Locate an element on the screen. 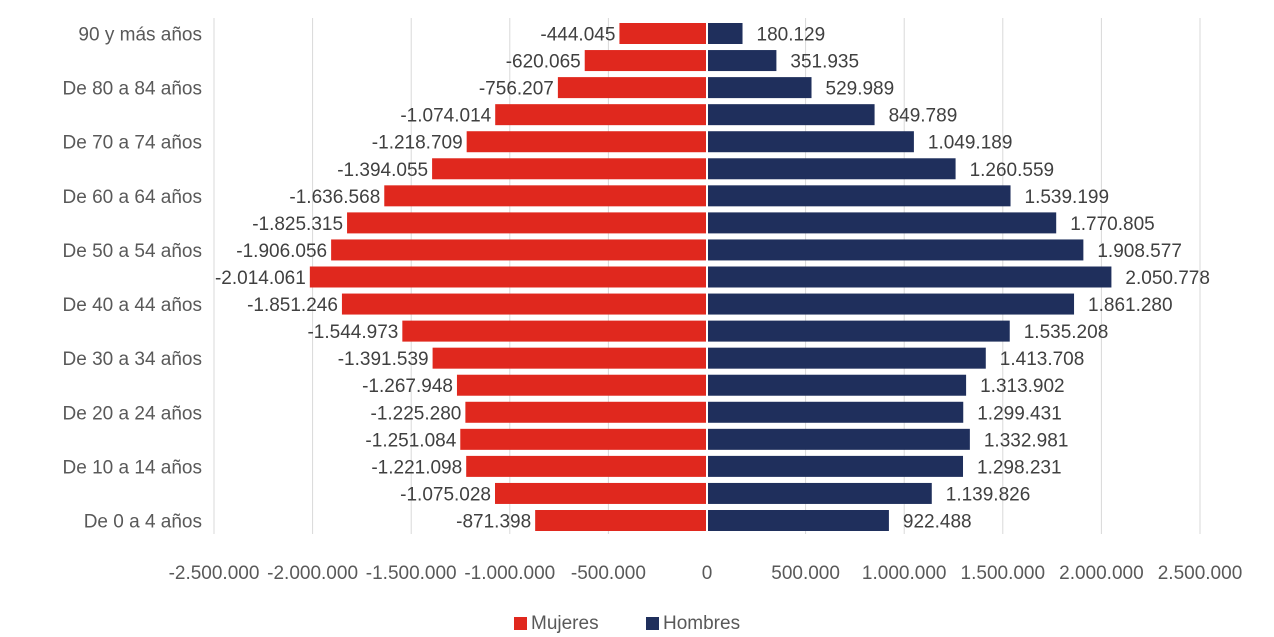 The image size is (1274, 637). data-label-mujeres: -1.906.056 is located at coordinates (281, 251).